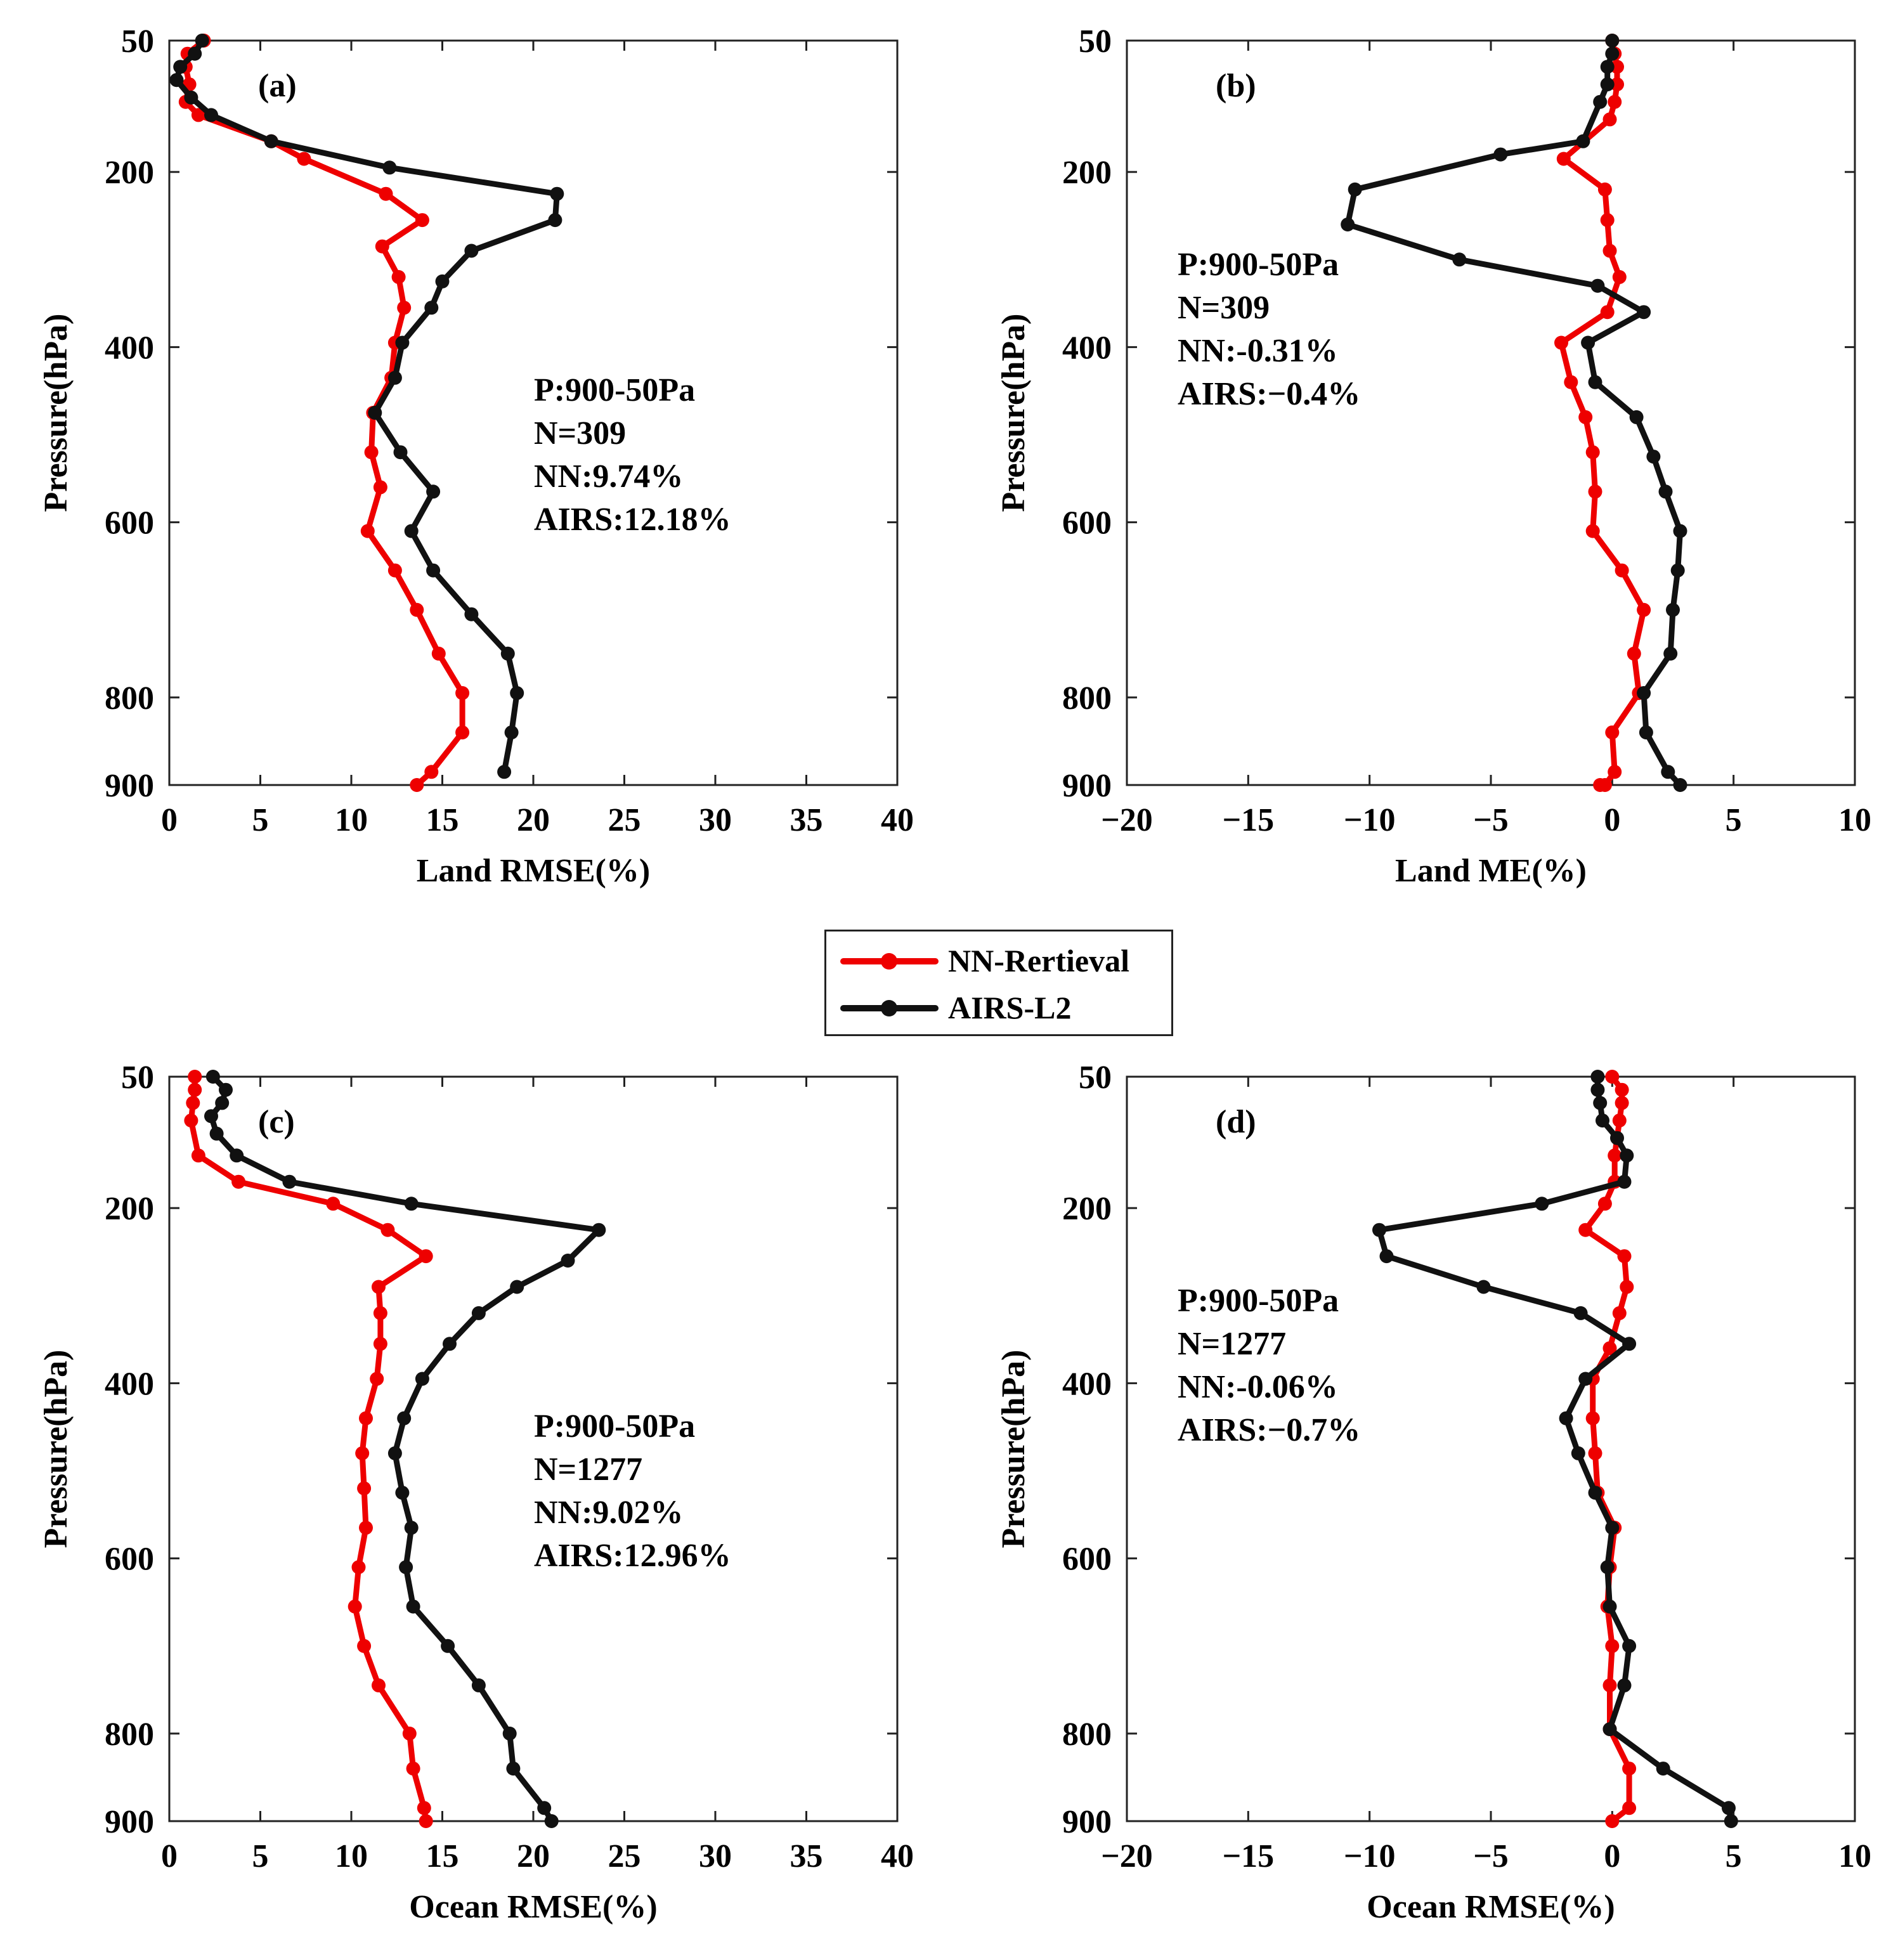 Image resolution: width=1898 pixels, height=1960 pixels. What do you see at coordinates (1127, 1856) in the screenshot?
I see `x-tick-label: −20` at bounding box center [1127, 1856].